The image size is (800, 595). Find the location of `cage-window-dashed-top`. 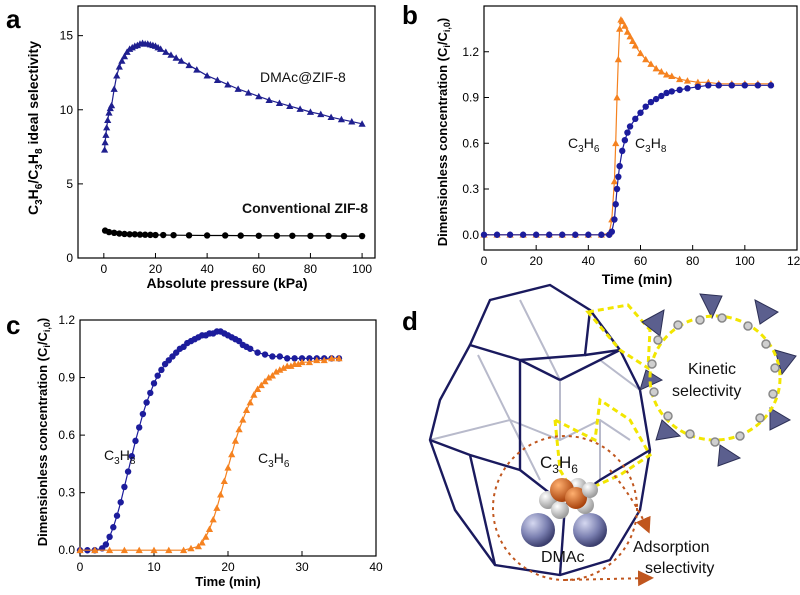

cage-window-dashed-top is located at coordinates (618, 337).